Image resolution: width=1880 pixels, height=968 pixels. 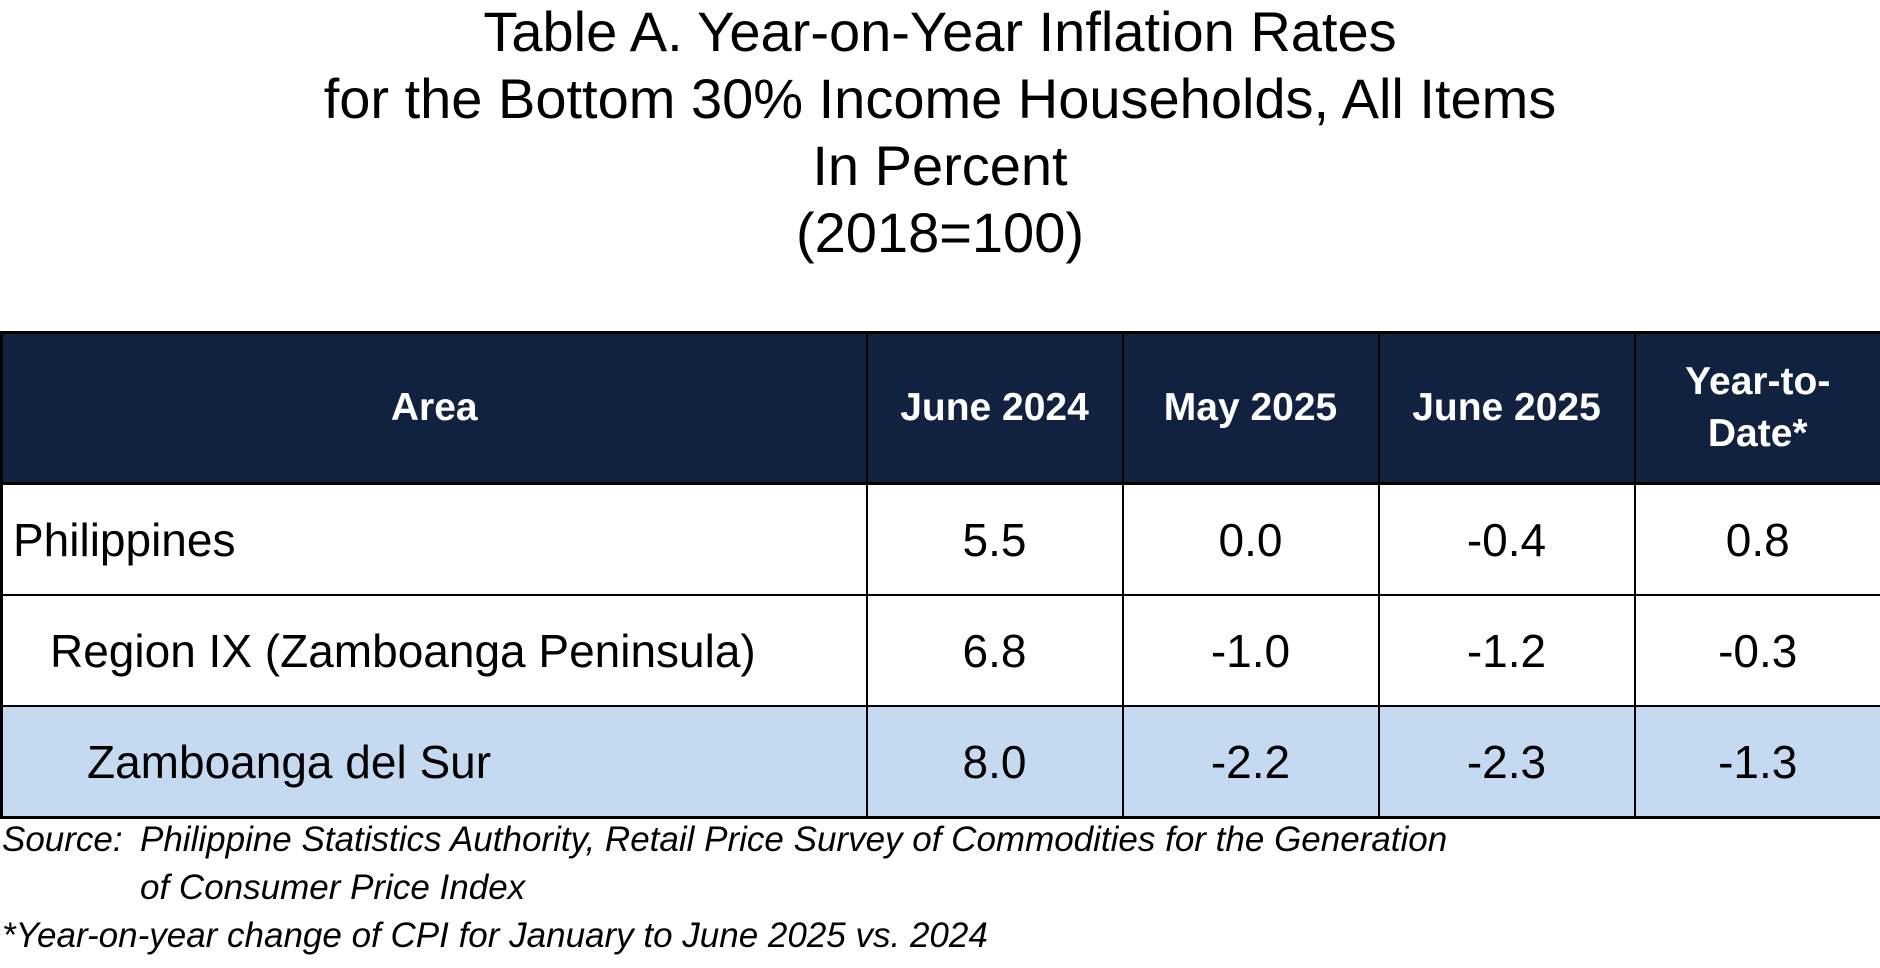 What do you see at coordinates (994, 762) in the screenshot?
I see `value-june-2024: 8.0` at bounding box center [994, 762].